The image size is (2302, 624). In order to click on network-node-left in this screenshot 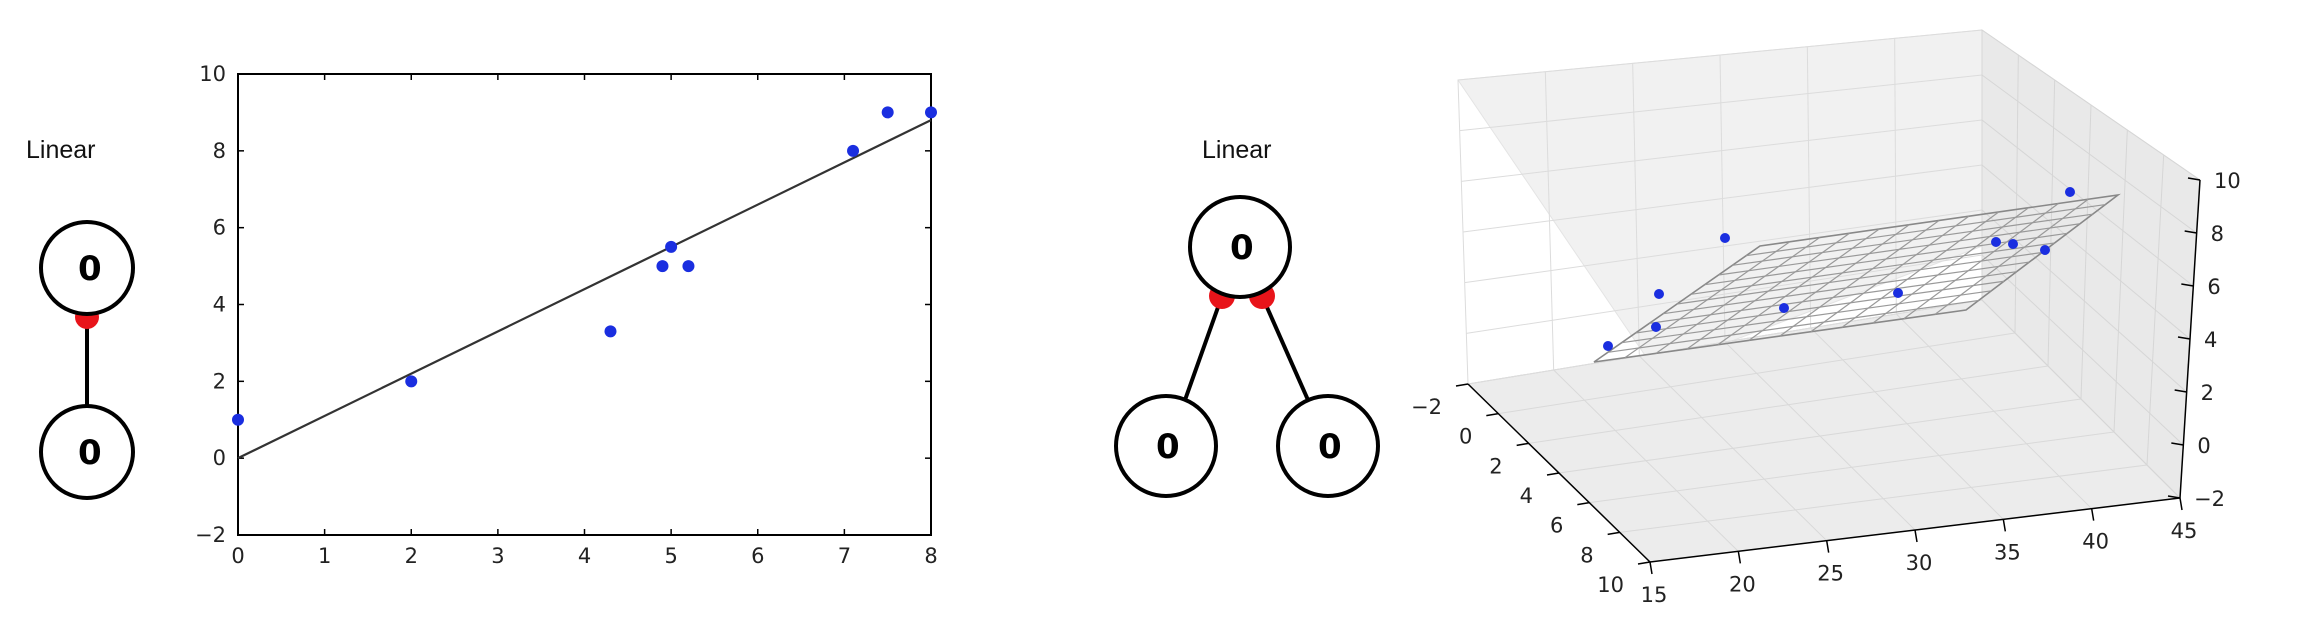, I will do `click(1166, 446)`.